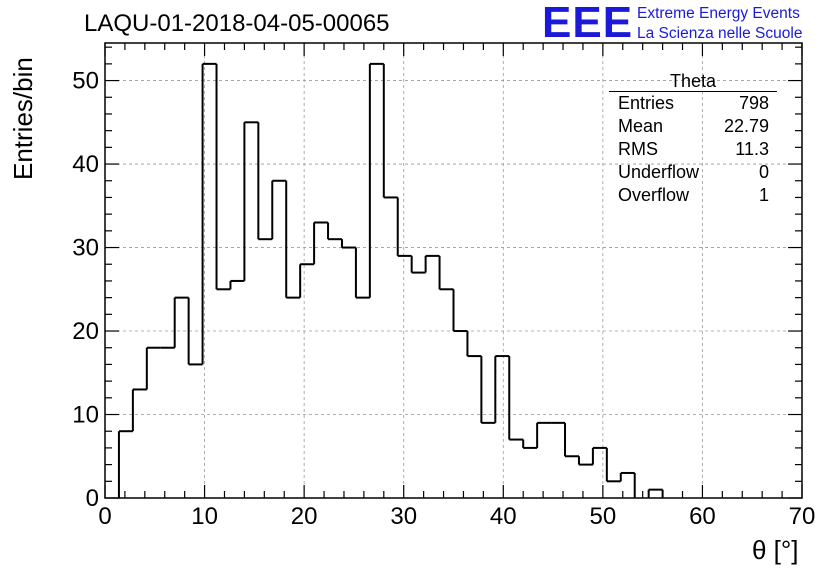  I want to click on stats-row: RMS 11.3, so click(693, 149).